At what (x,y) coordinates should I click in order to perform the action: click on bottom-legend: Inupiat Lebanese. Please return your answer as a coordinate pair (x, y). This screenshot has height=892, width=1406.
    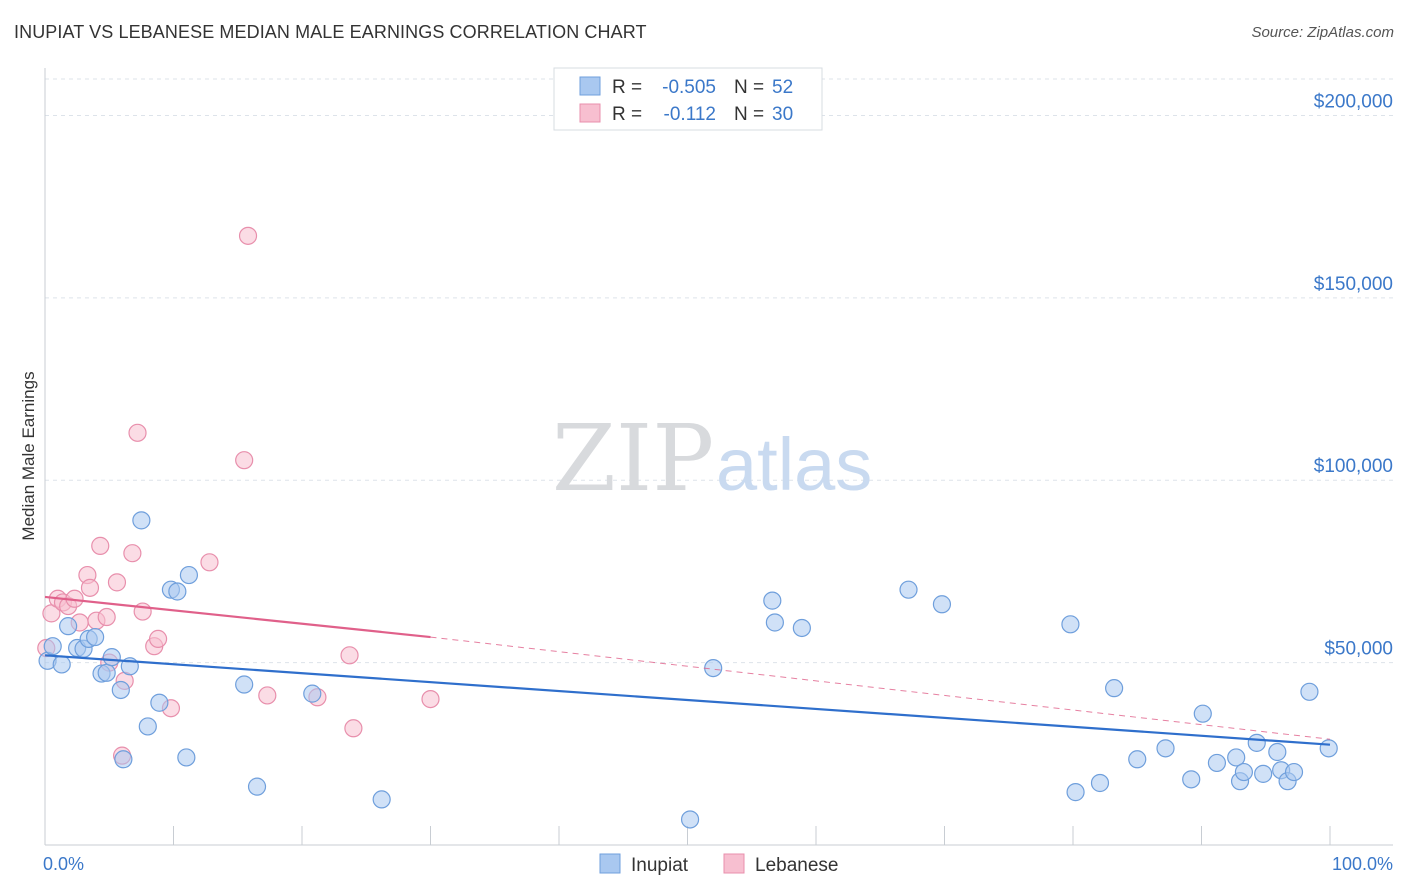
    Looking at the image, I should click on (718, 864).